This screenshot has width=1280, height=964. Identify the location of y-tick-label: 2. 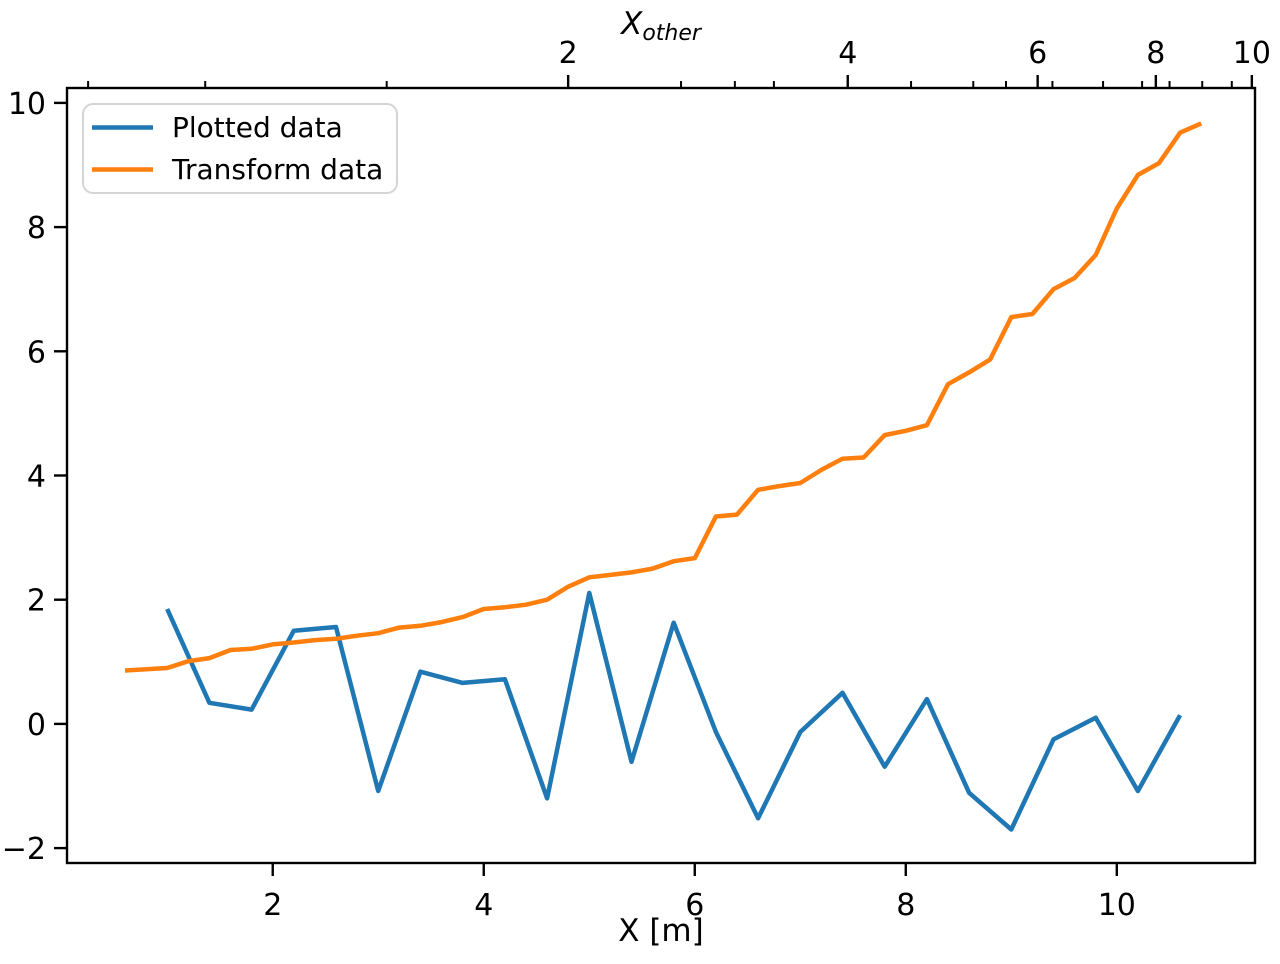
(36, 601).